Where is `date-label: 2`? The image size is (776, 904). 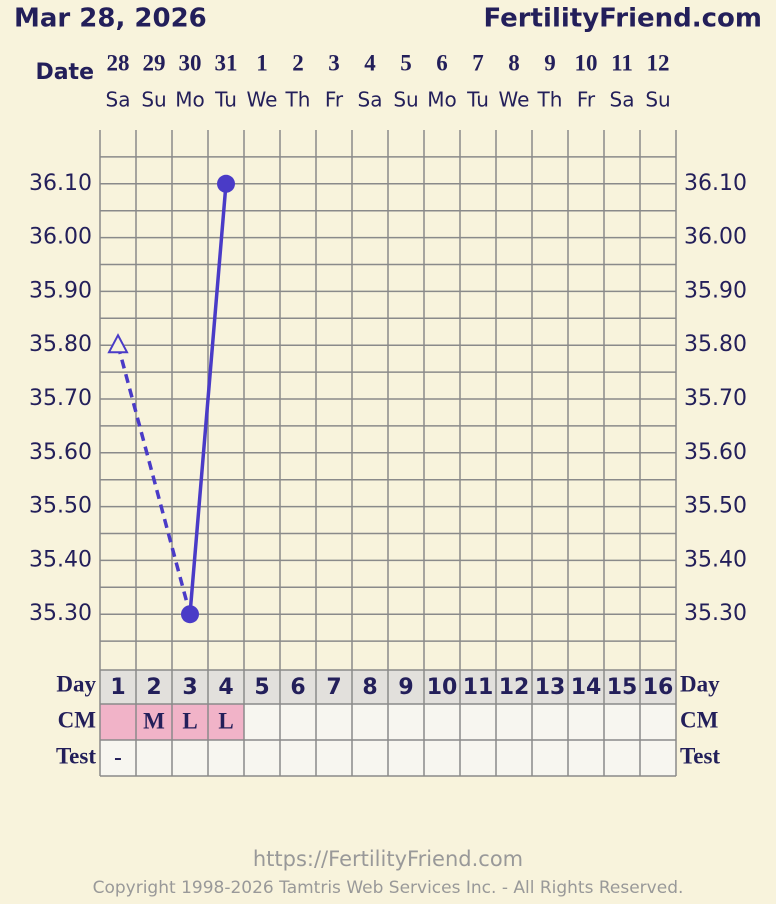 date-label: 2 is located at coordinates (298, 62).